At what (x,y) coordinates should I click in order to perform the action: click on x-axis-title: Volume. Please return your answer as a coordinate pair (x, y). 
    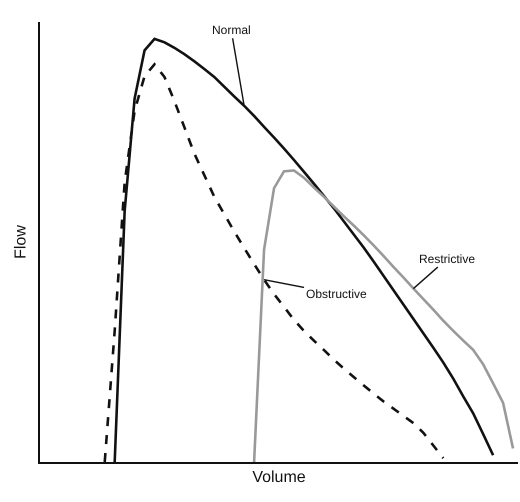
    Looking at the image, I should click on (279, 477).